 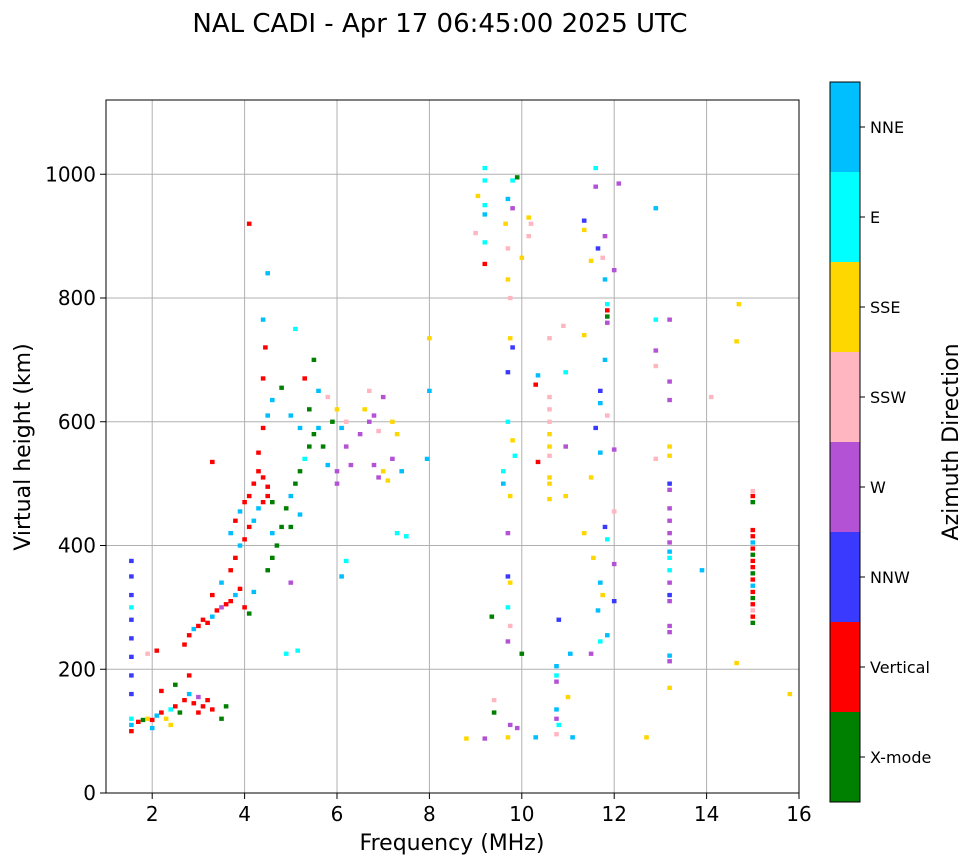 I want to click on y-tick-label: 800, so click(x=77, y=298).